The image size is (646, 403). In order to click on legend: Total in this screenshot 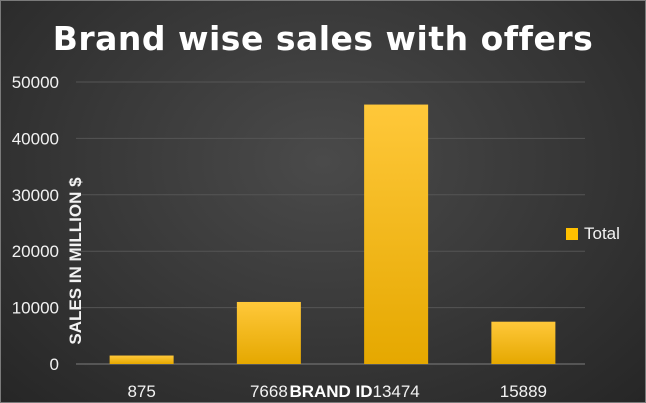, I will do `click(593, 234)`.